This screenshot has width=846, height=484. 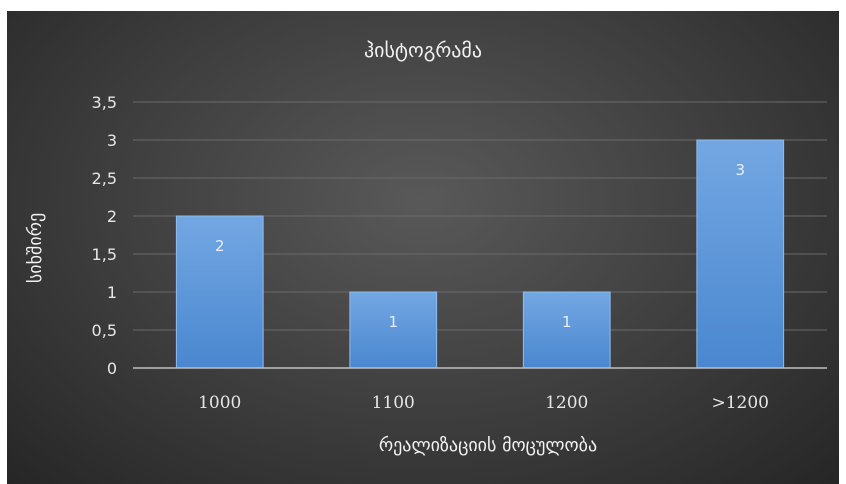 What do you see at coordinates (219, 403) in the screenshot?
I see `x-tick-label: 1000` at bounding box center [219, 403].